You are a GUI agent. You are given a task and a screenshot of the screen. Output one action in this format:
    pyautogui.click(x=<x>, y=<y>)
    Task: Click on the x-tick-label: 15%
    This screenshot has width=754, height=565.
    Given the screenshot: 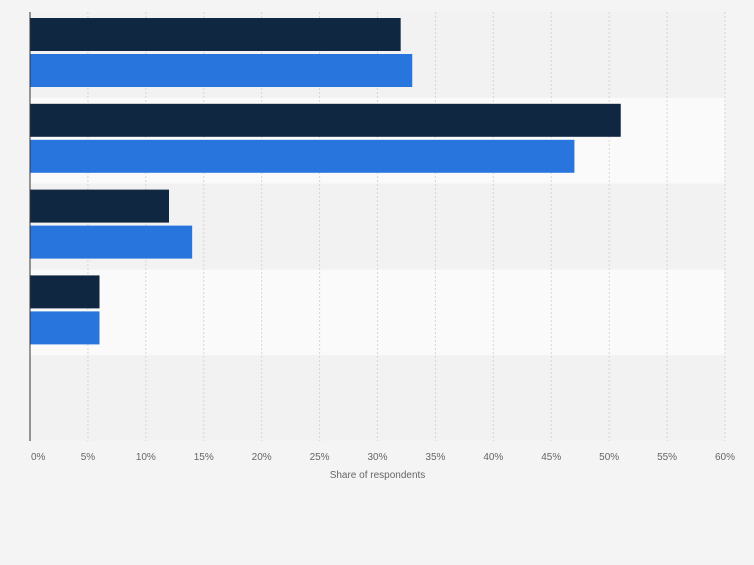 What is the action you would take?
    pyautogui.click(x=204, y=457)
    